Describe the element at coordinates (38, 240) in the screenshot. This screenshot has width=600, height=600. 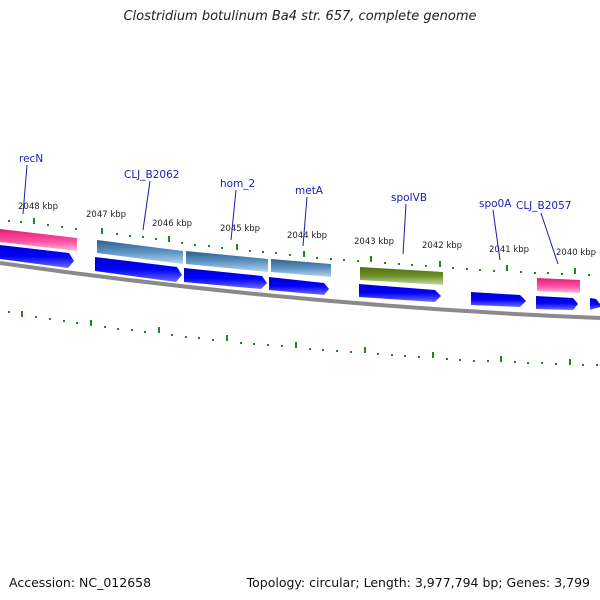
I see `feature-recN` at that location.